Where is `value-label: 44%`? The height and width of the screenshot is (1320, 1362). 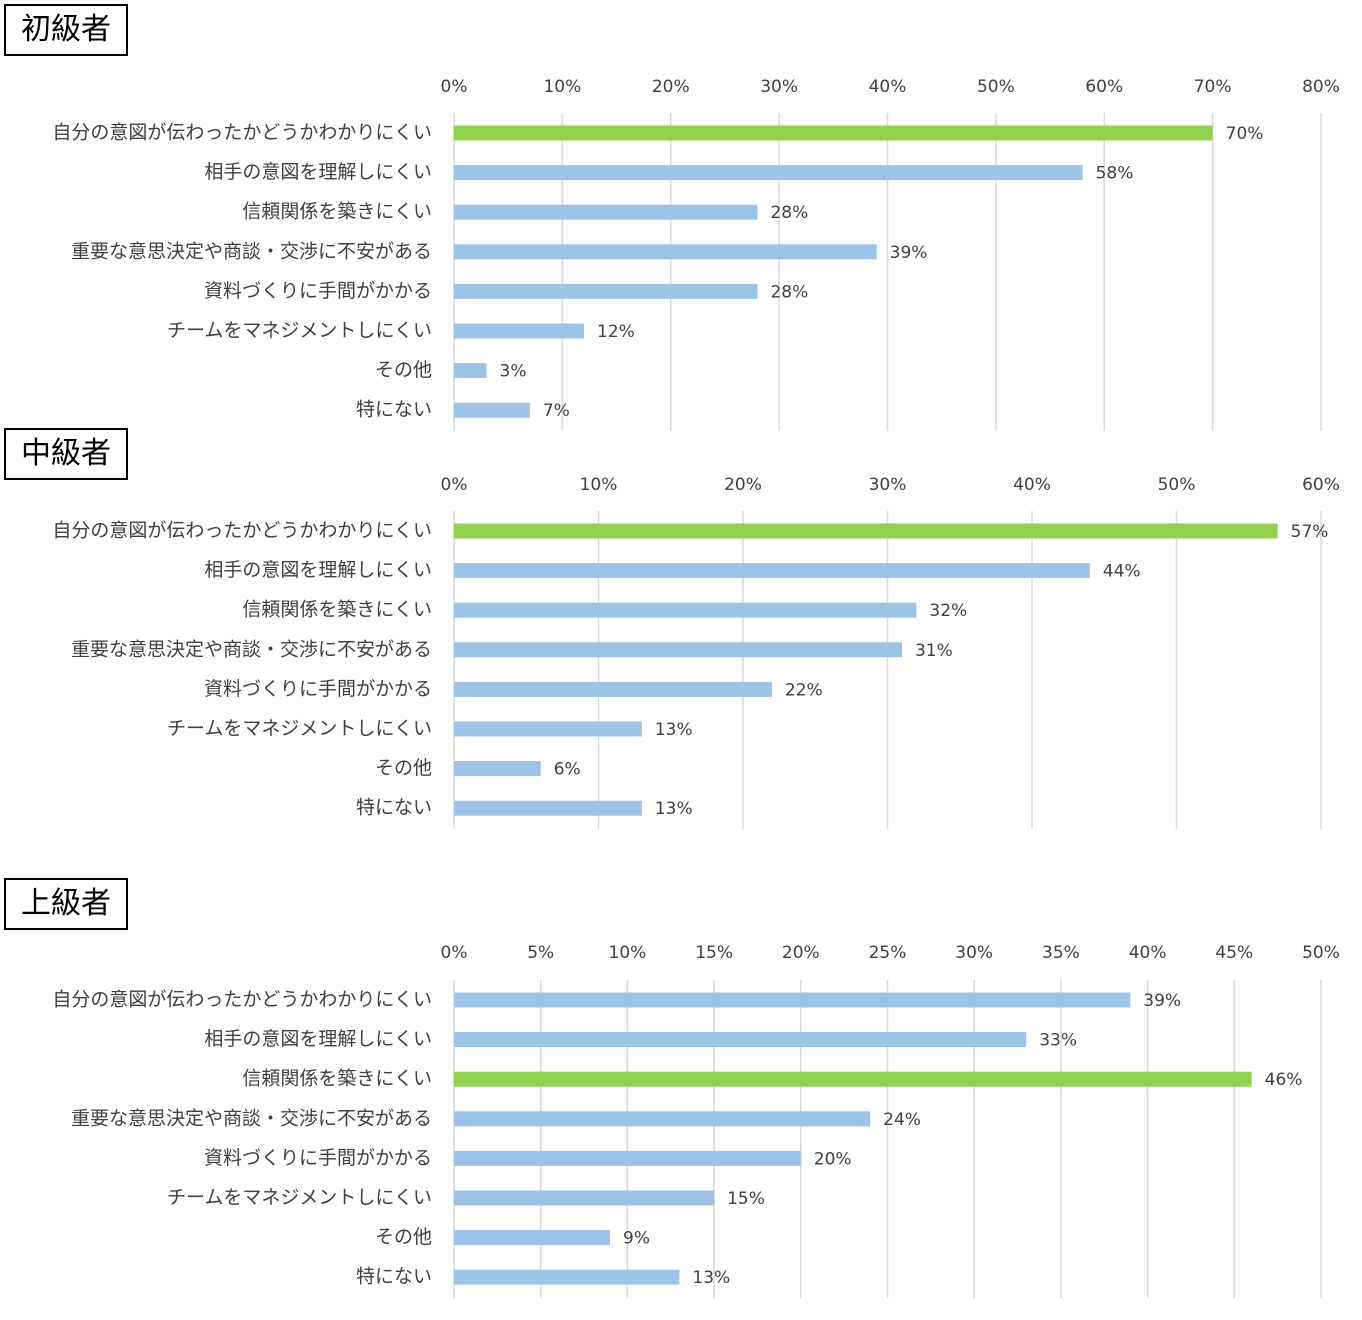 value-label: 44% is located at coordinates (1122, 572).